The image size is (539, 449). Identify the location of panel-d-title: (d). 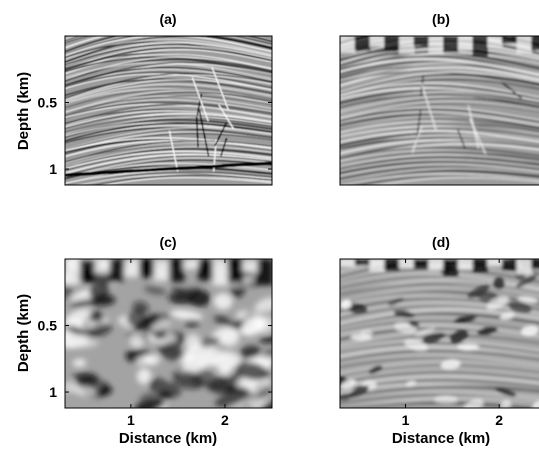
(441, 242).